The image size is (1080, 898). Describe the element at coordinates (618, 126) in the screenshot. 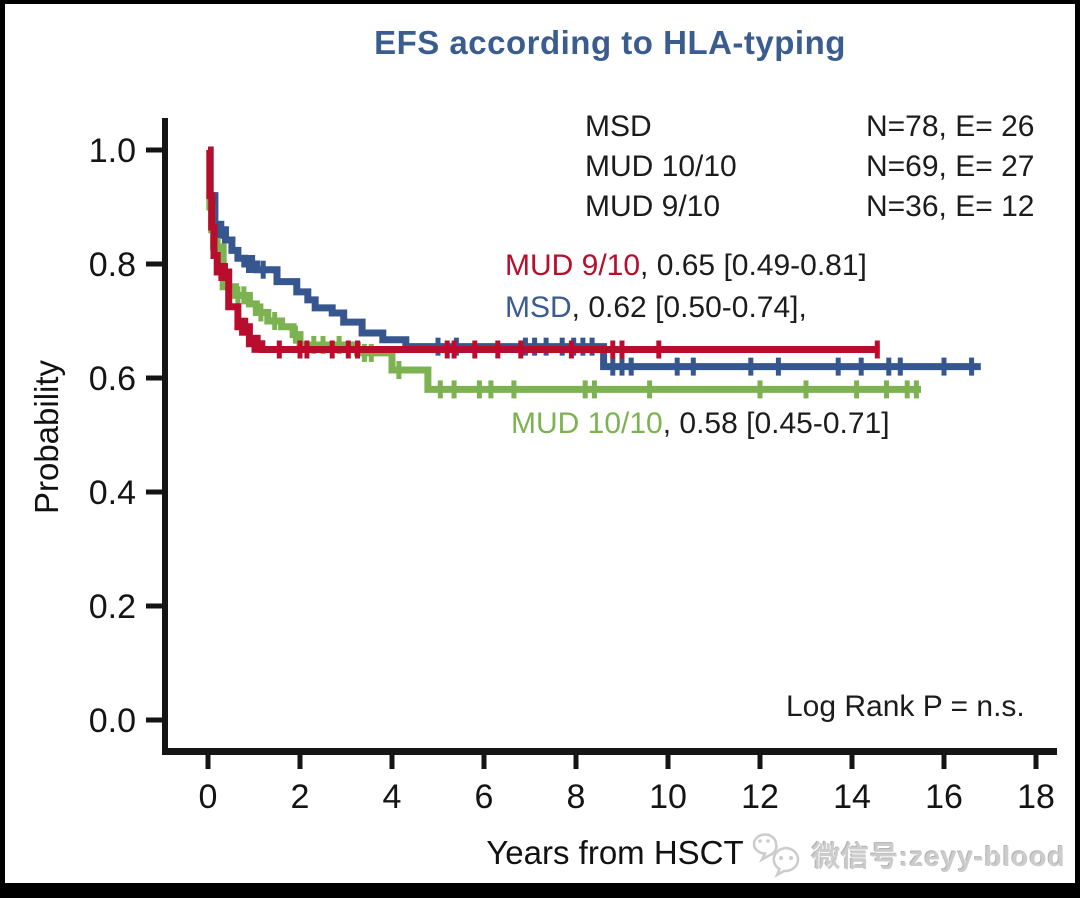

I see `legend-row-msd-name: MSD` at that location.